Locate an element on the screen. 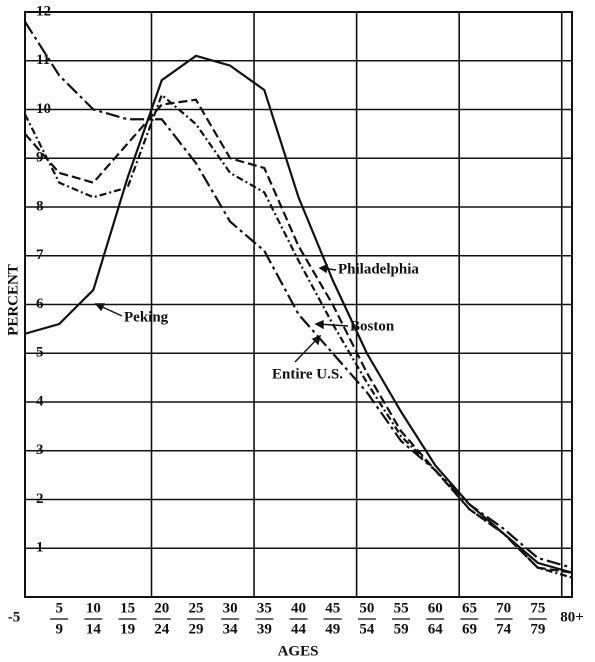 This screenshot has height=662, width=595. y-tick-label: 2 is located at coordinates (40, 499).